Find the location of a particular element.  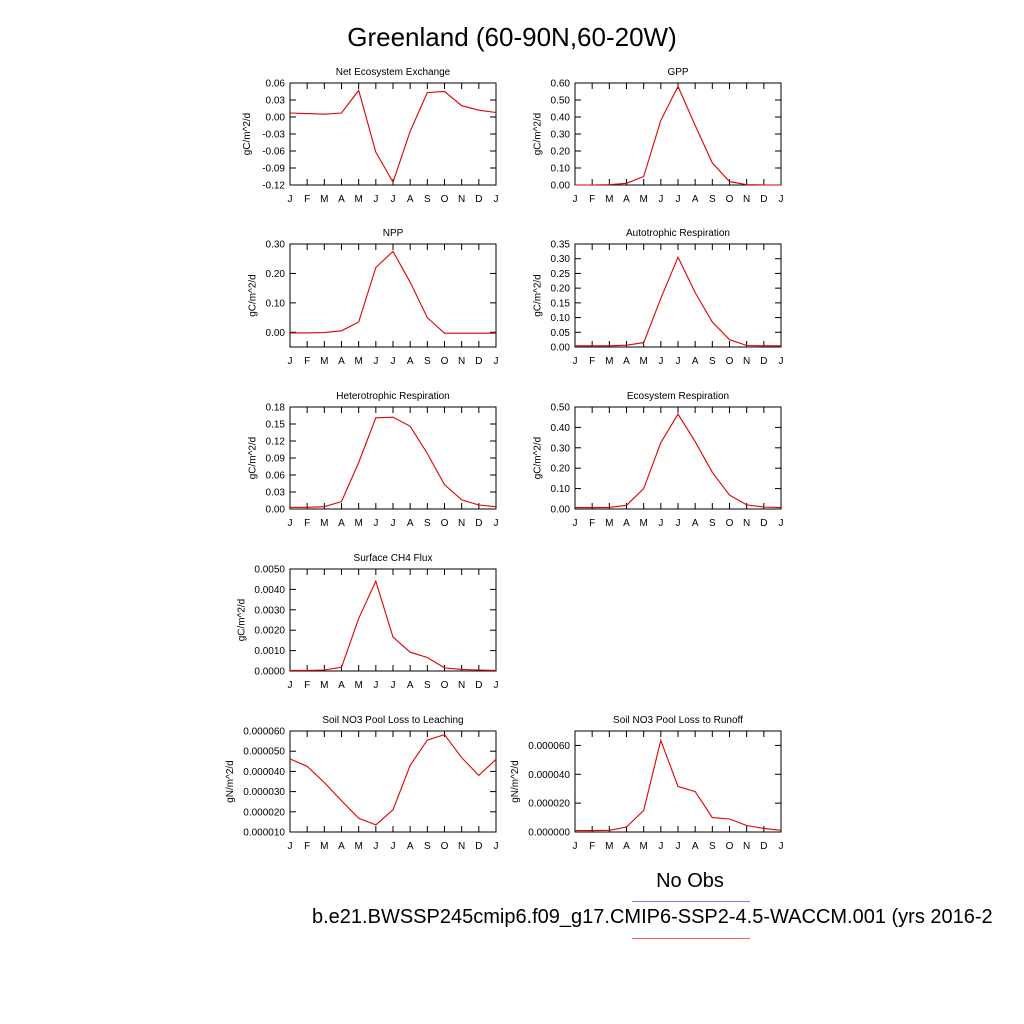

y-tick-label: 0.06 is located at coordinates (276, 476).